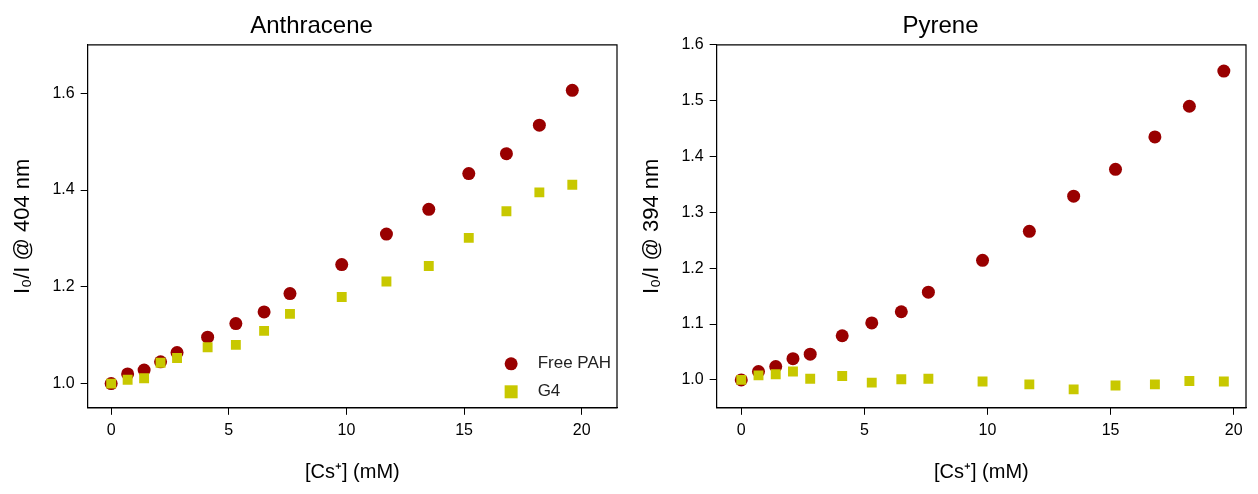  What do you see at coordinates (549, 391) in the screenshot?
I see `legend-label: G4` at bounding box center [549, 391].